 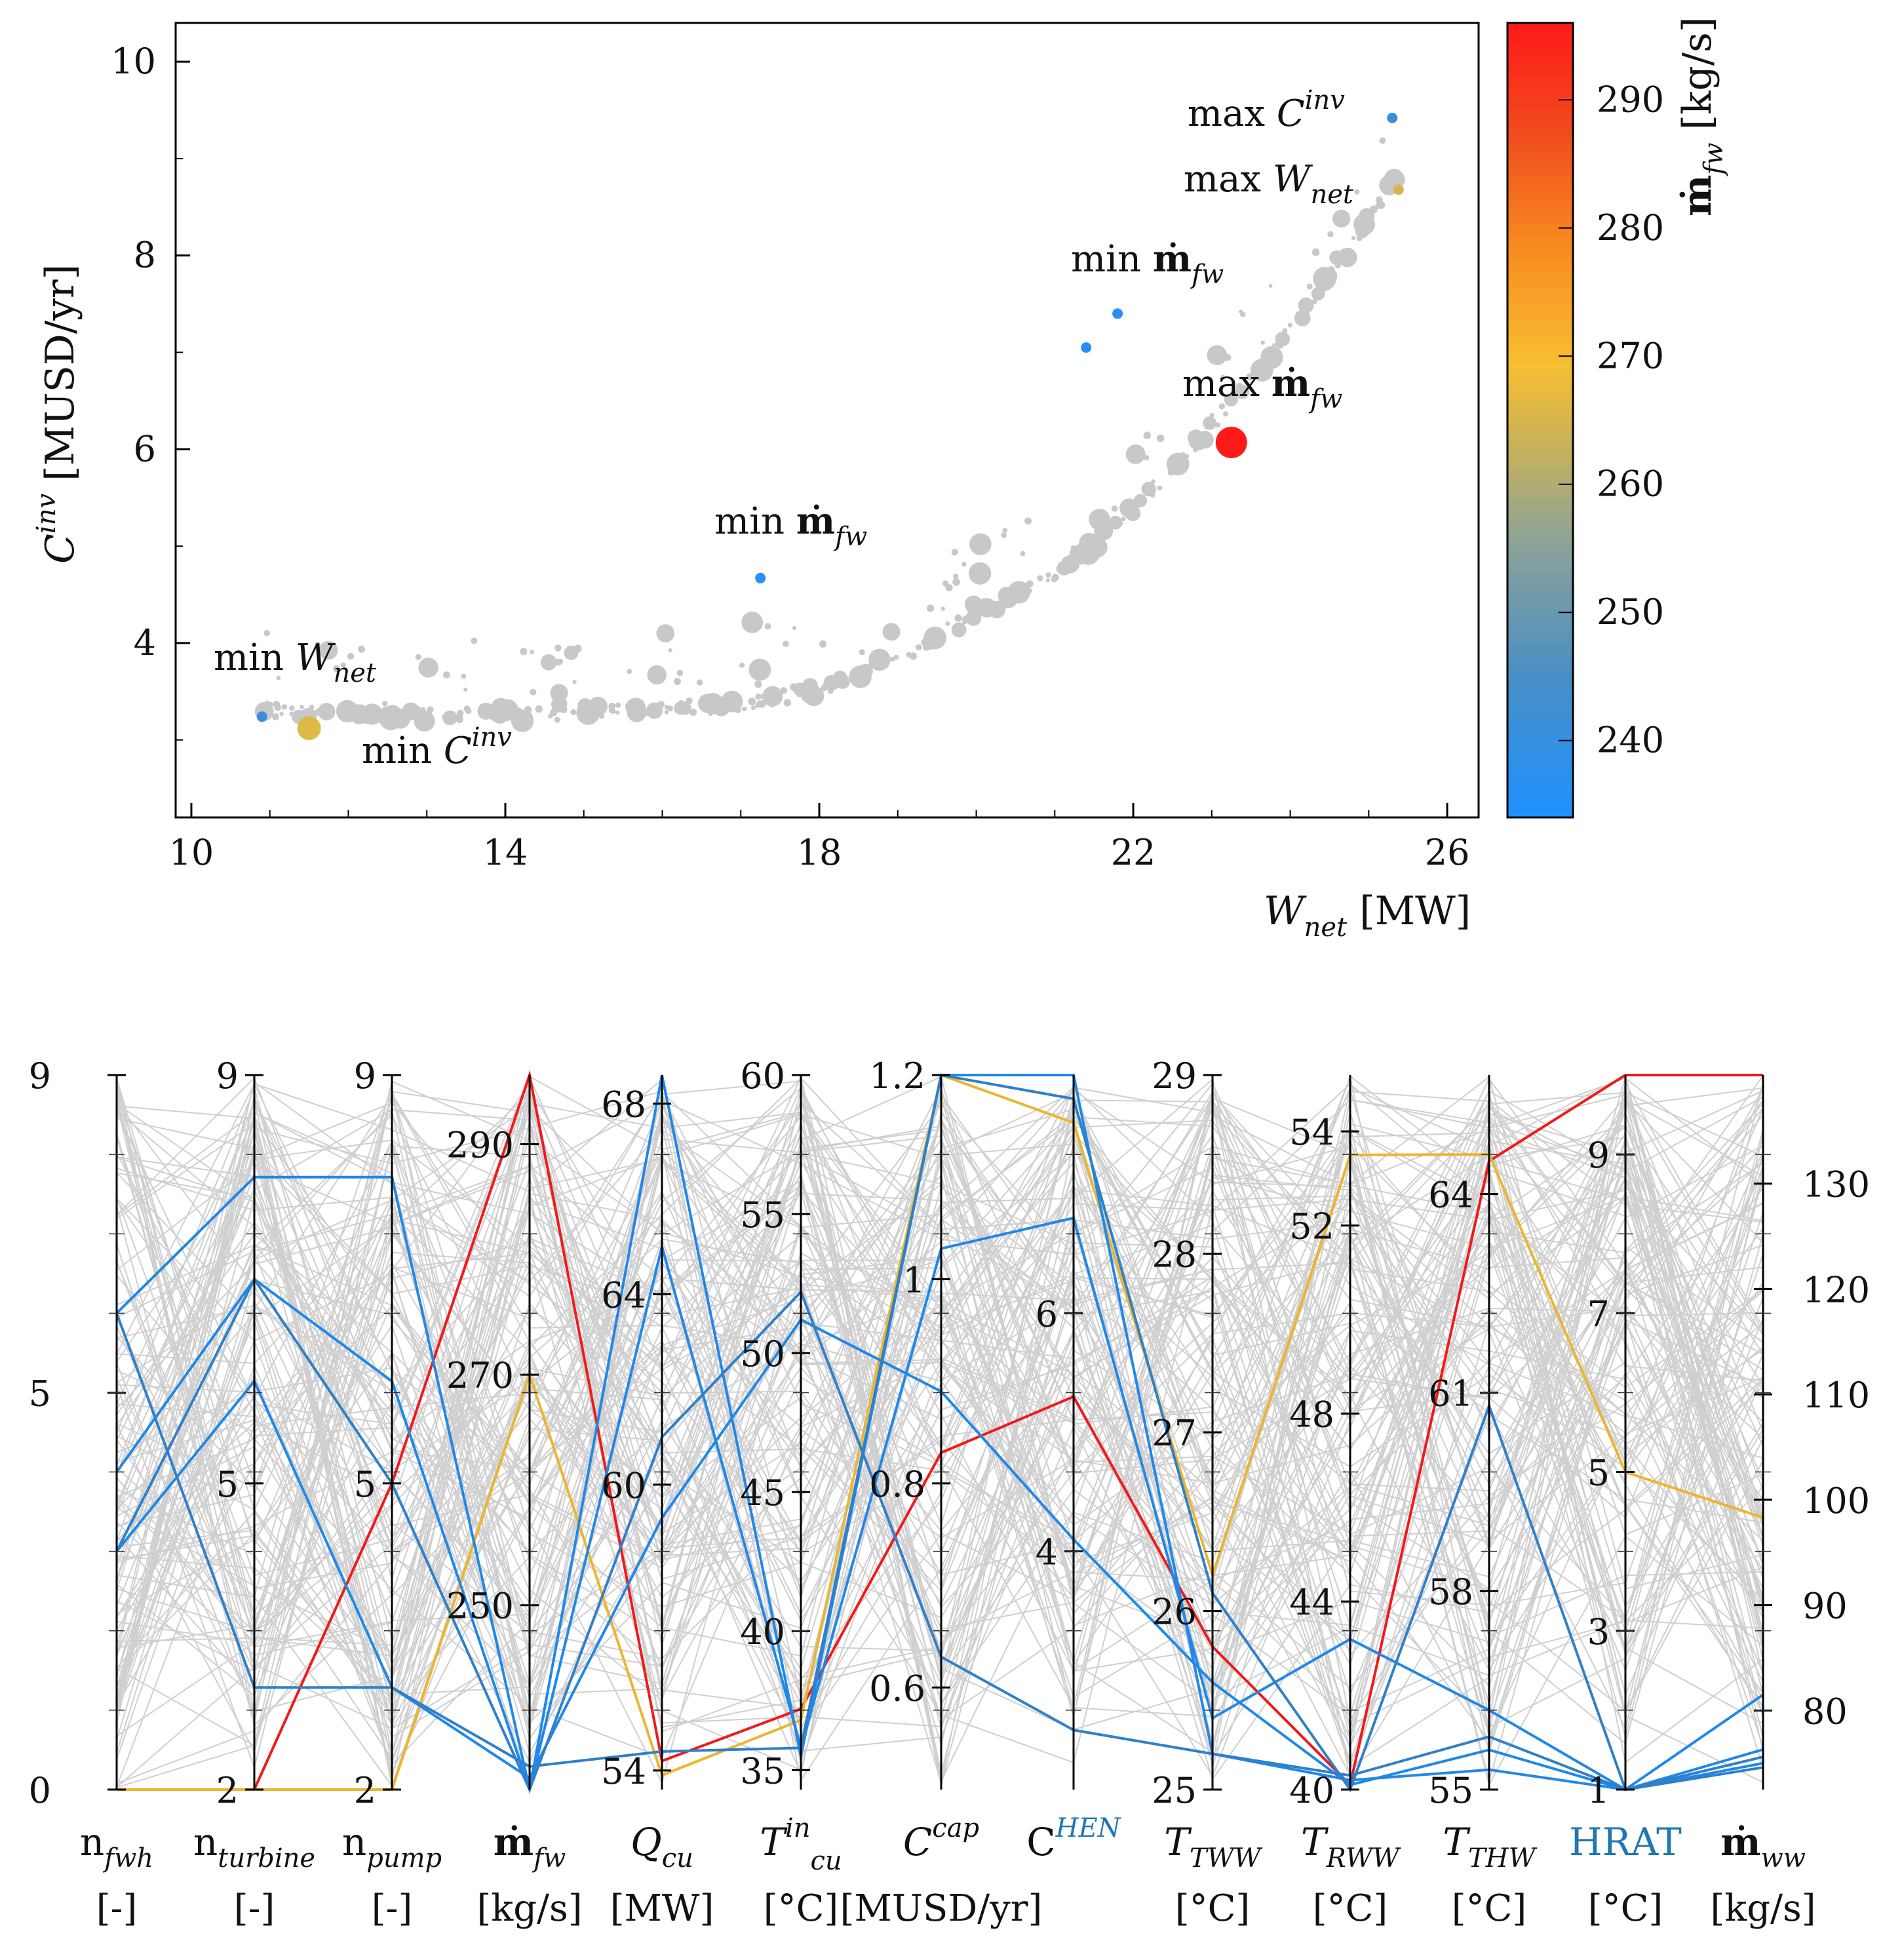 I want to click on pc-axis-tick-label: 80, so click(x=1825, y=1711).